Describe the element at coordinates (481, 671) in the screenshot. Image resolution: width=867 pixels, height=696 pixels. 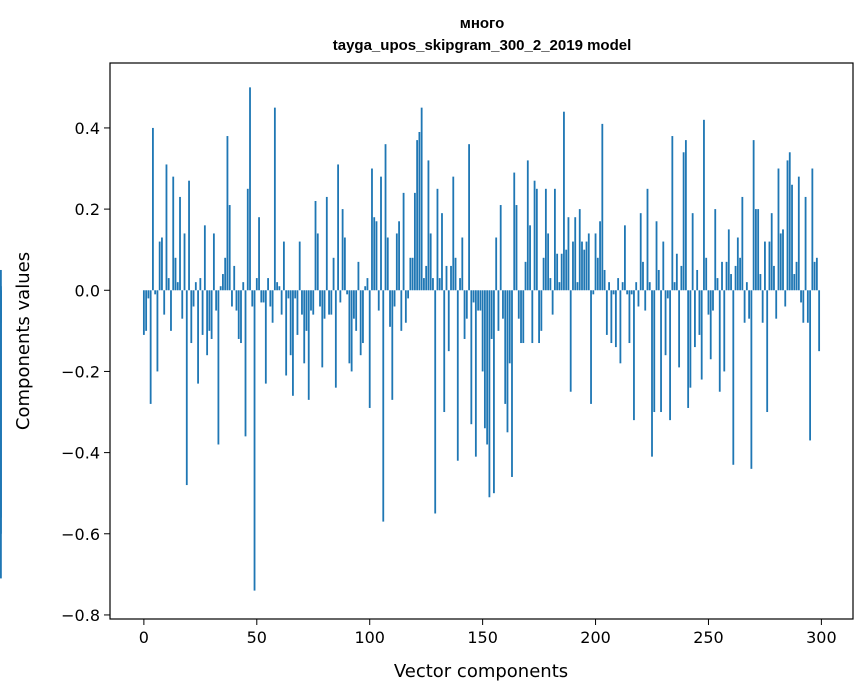
I see `x-axis-label: Vector components` at that location.